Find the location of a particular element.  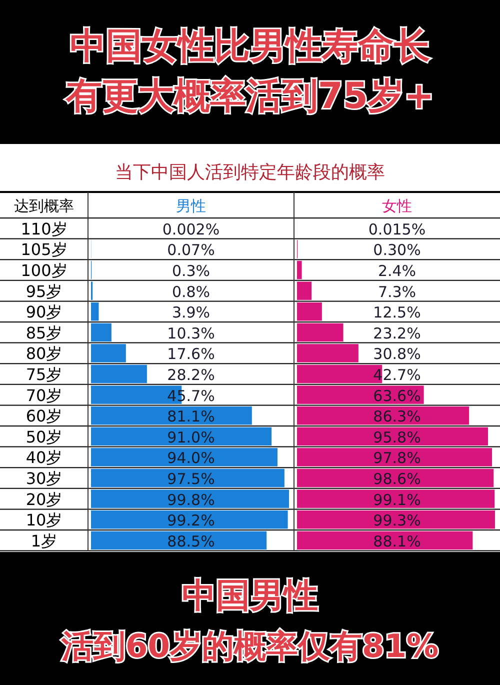

y-tick-label: 85岁 is located at coordinates (44, 332).